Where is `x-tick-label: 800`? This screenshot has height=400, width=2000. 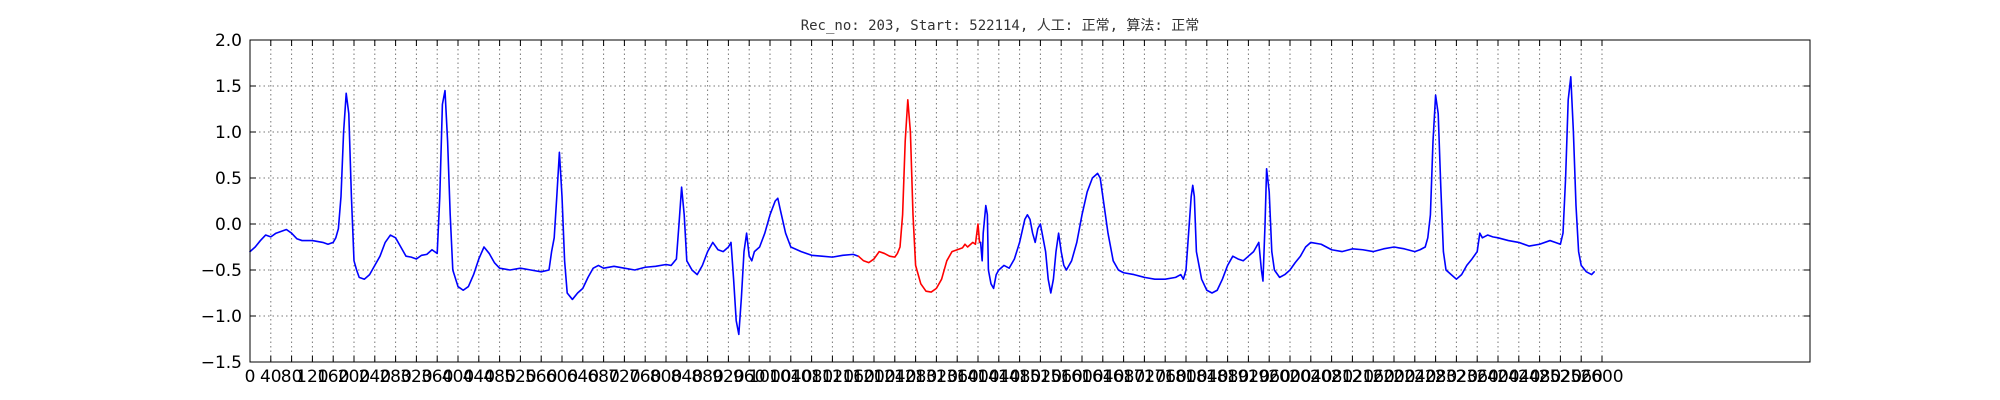 x-tick-label: 800 is located at coordinates (666, 377).